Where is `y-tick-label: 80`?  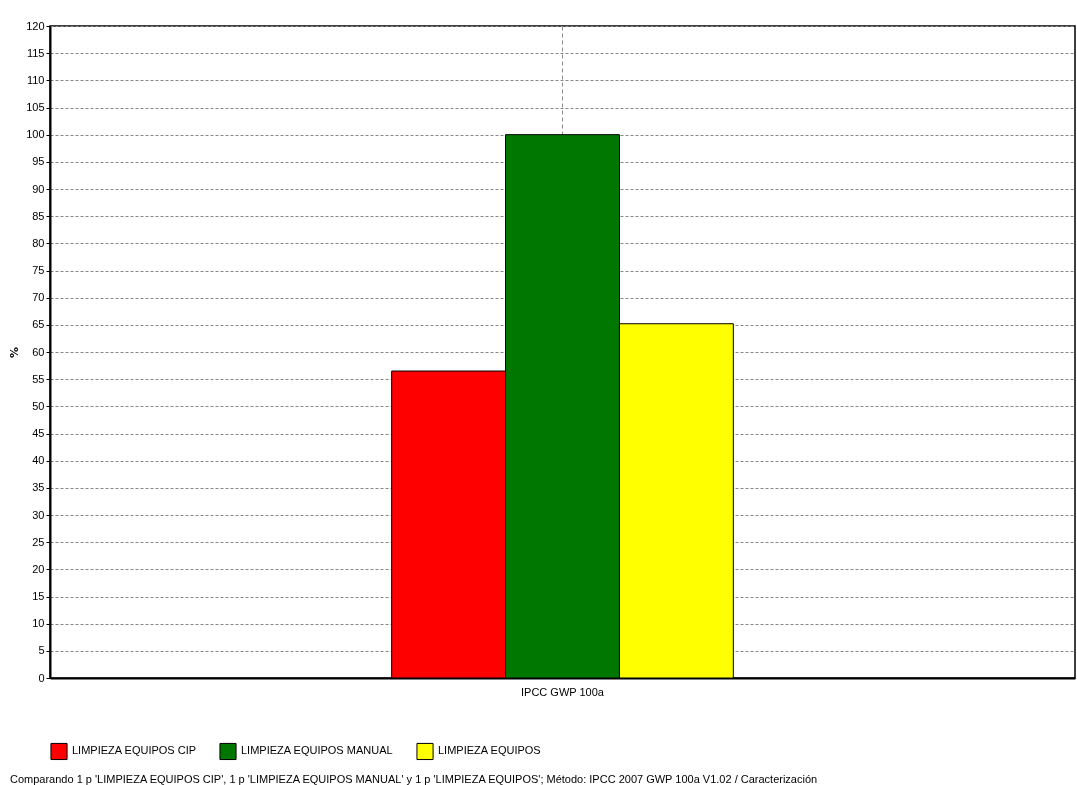
y-tick-label: 80 is located at coordinates (38, 242).